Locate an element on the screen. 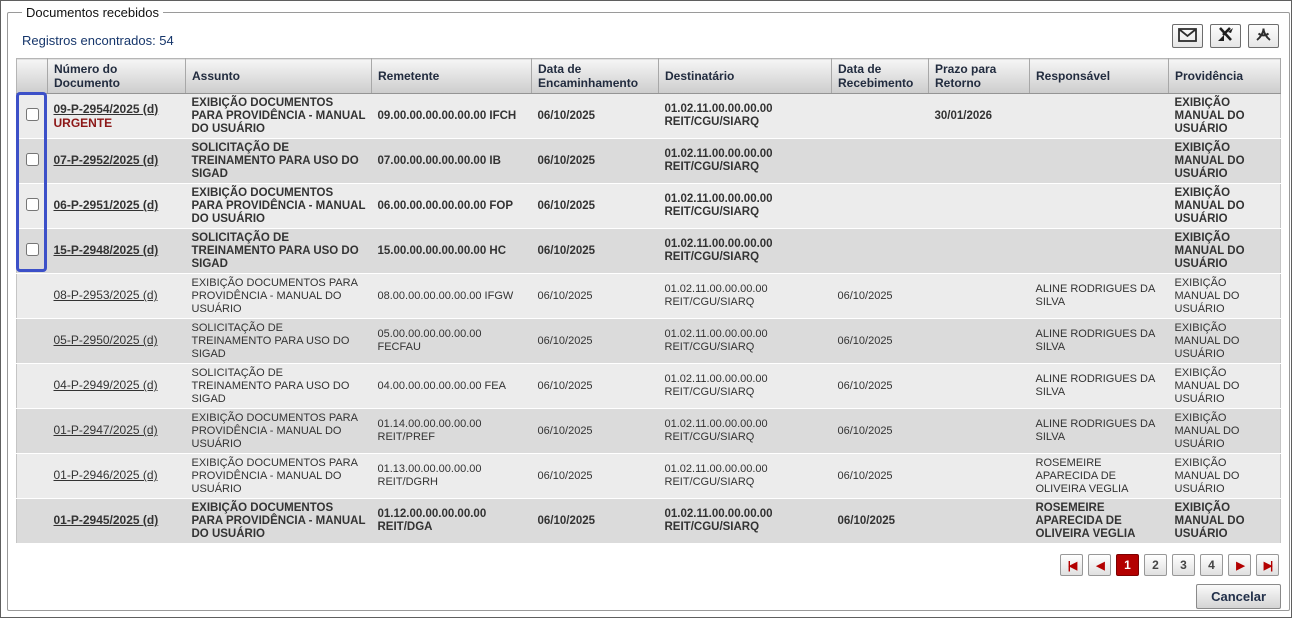  responsible-cell: ROSEMEIRE APARECIDA DE OLIVEIRA VEGLIA is located at coordinates (1099, 521).